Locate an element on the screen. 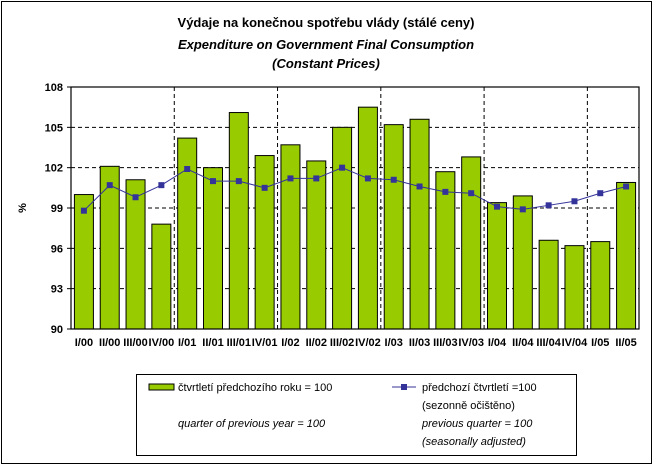 The image size is (653, 470). x-tick-label: I/01 is located at coordinates (187, 343).